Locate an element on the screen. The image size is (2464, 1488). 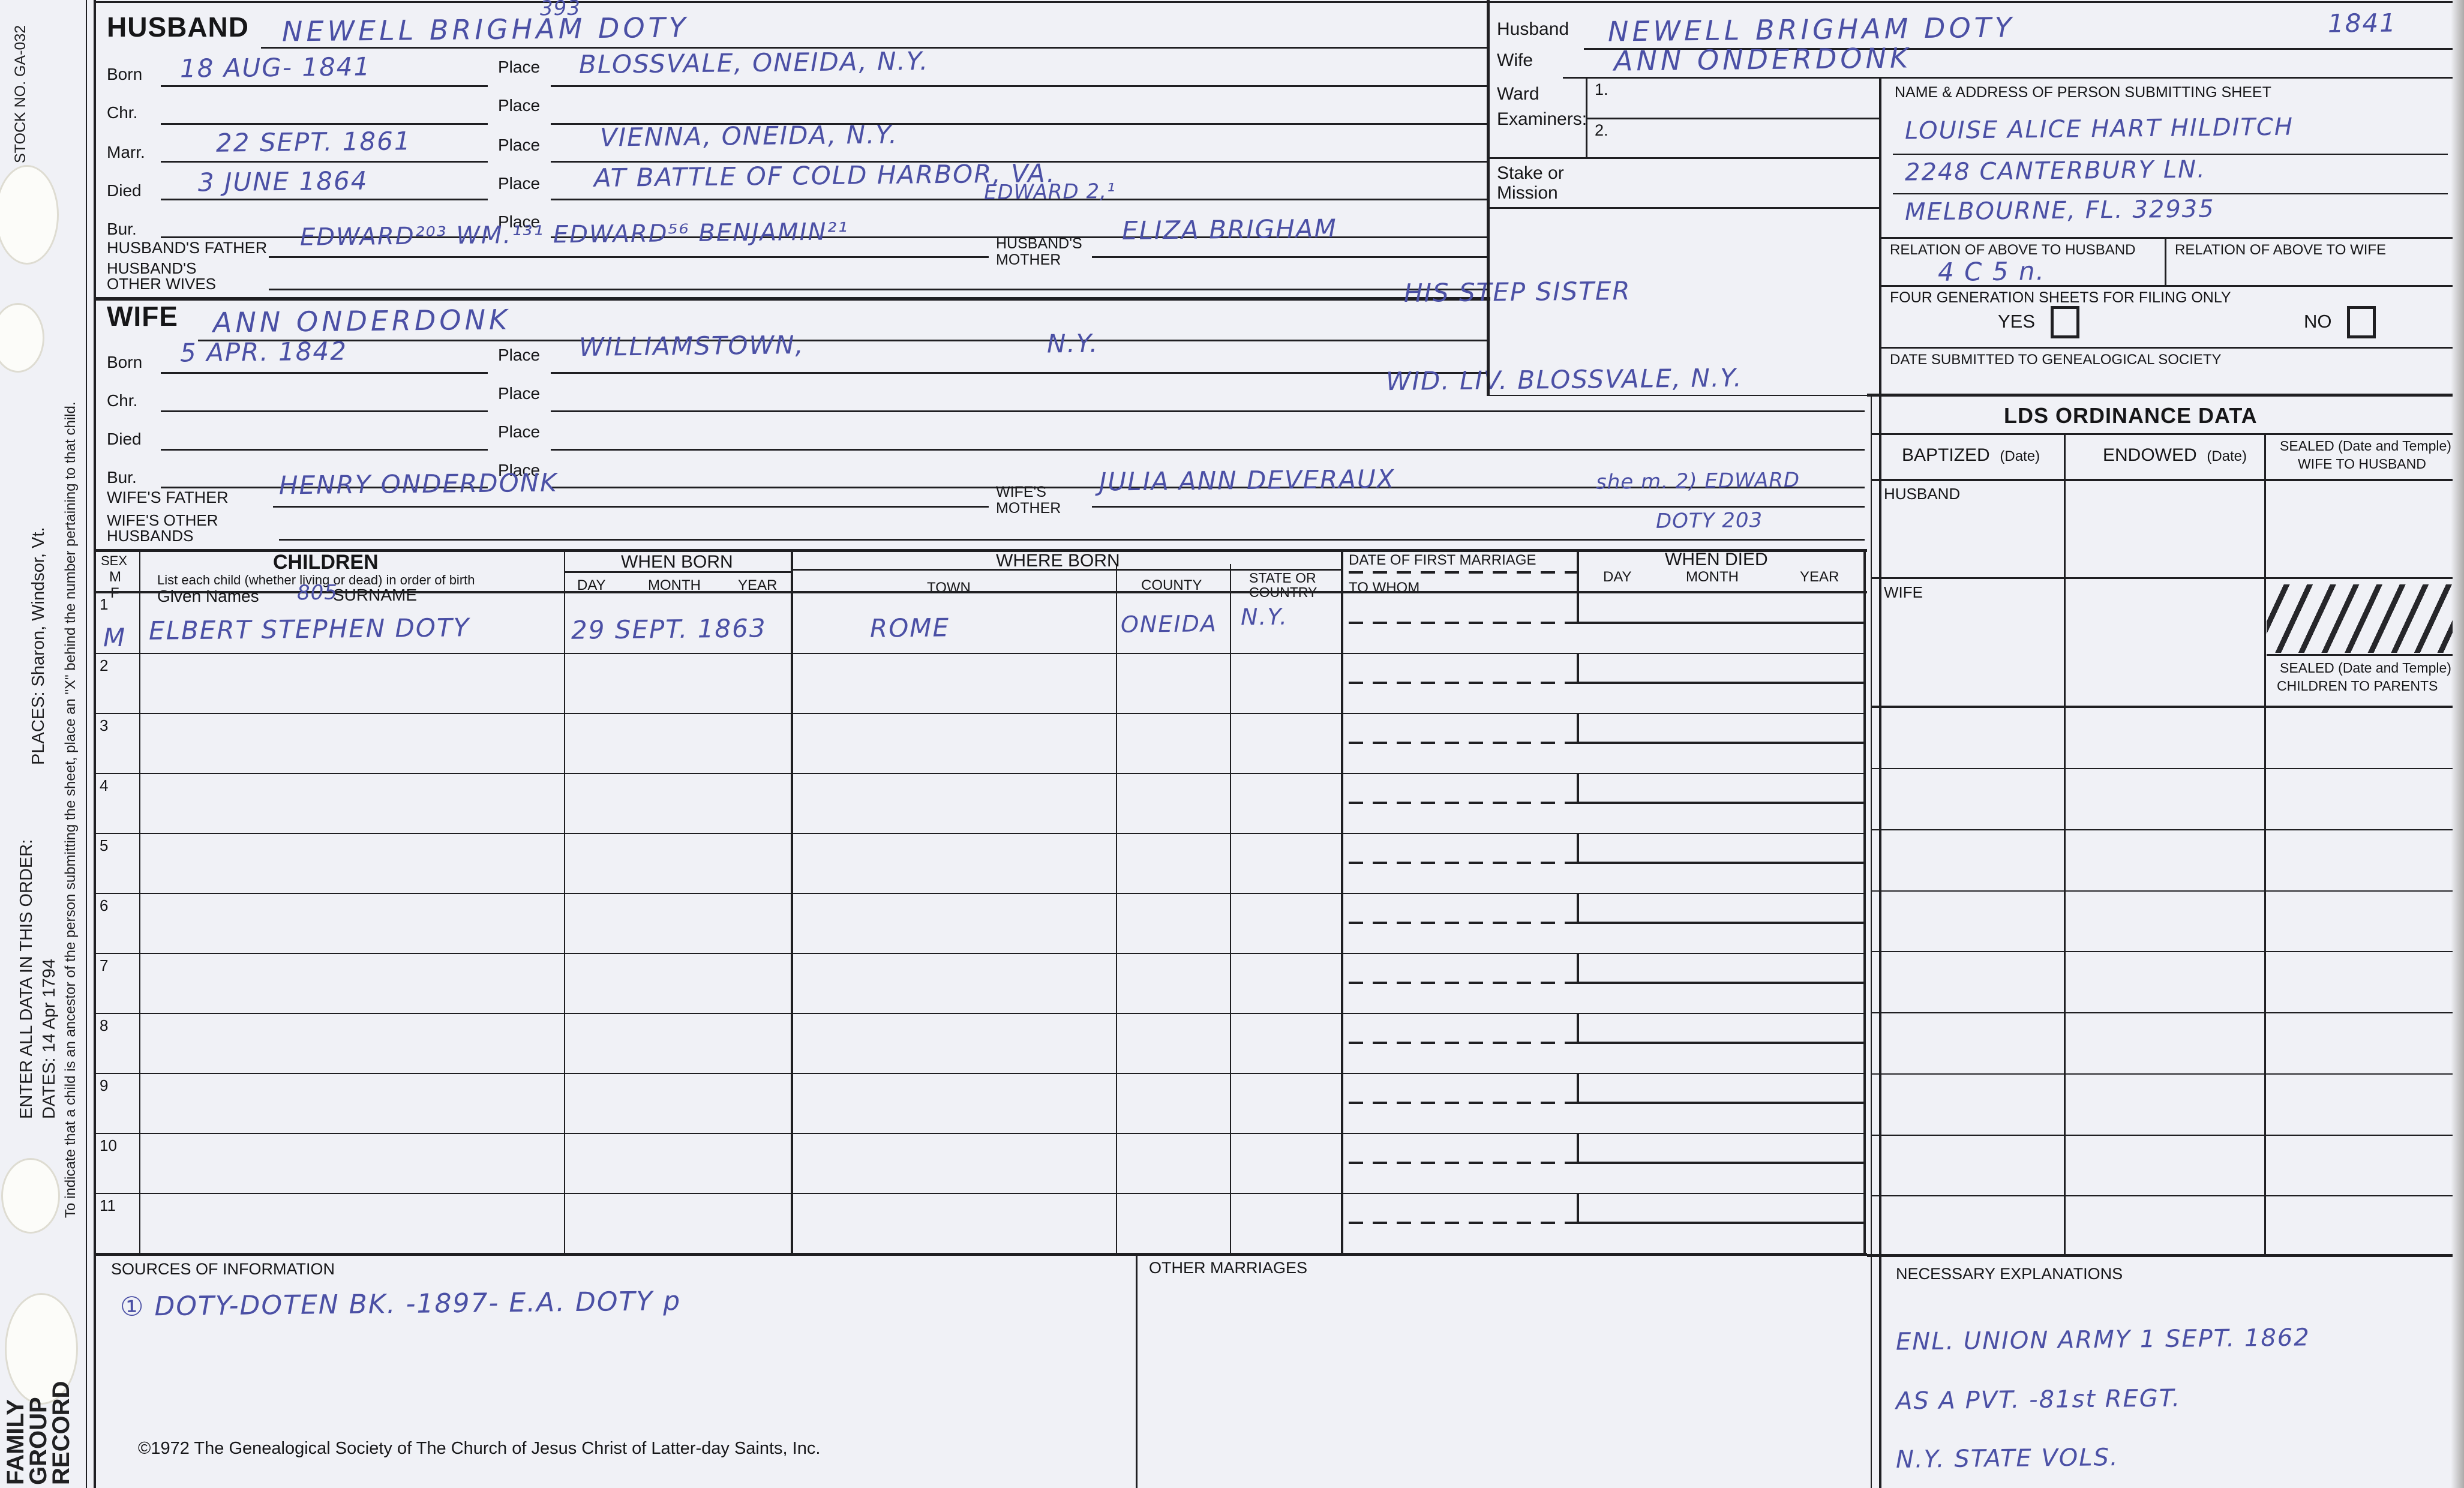
necessary-explanations-label: NECESSARY EXPLANATIONS is located at coordinates (2009, 1274).